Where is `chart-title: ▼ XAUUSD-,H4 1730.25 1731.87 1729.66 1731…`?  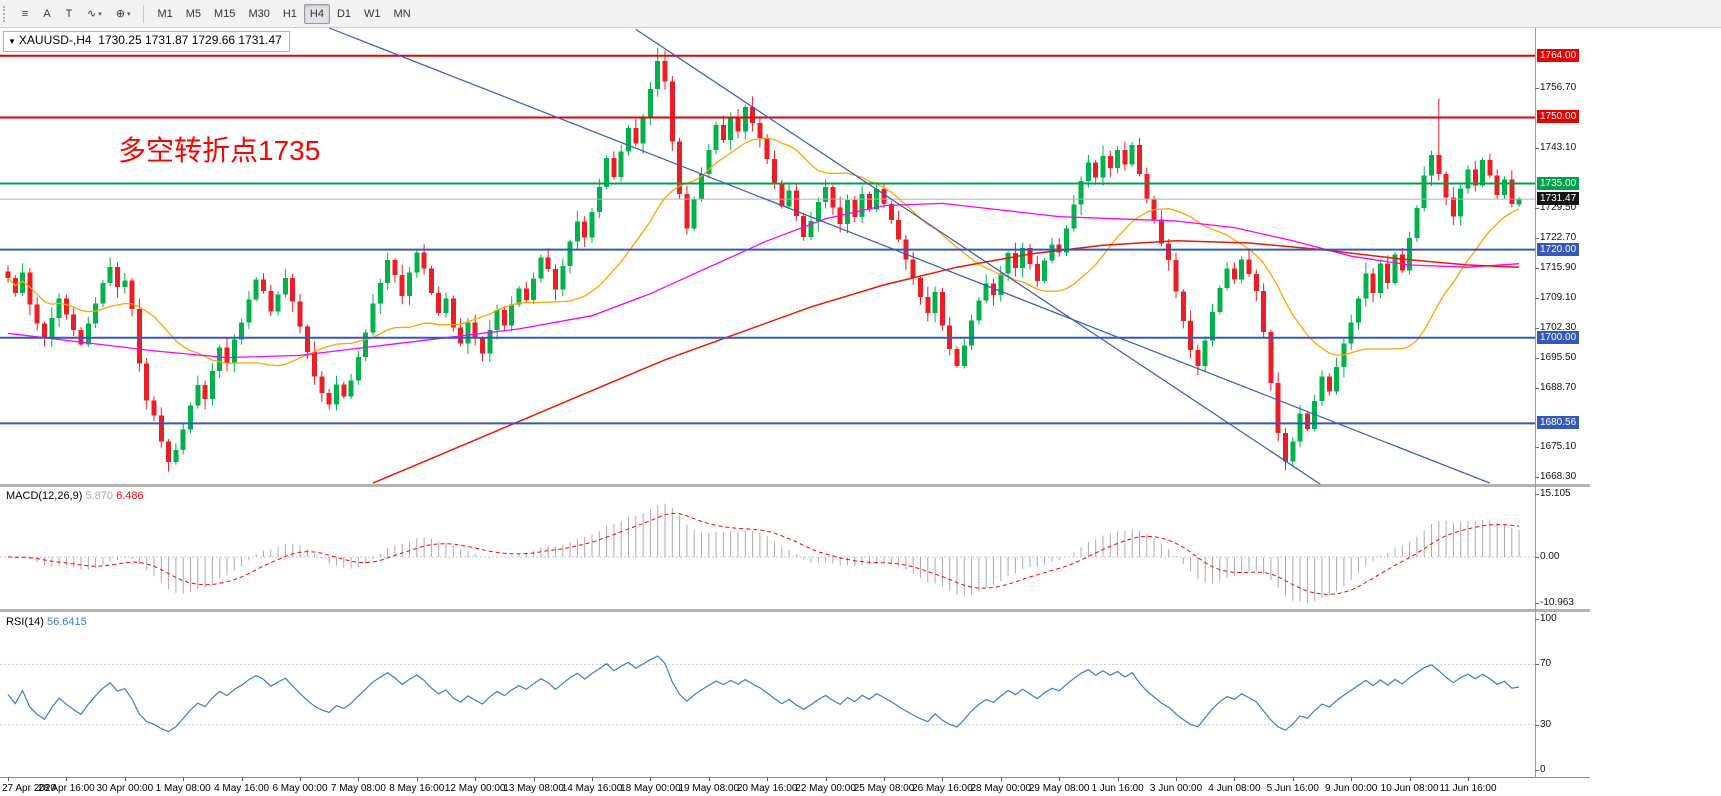
chart-title: ▼ XAUUSD-,H4 1730.25 1731.87 1729.66 1731… is located at coordinates (146, 41).